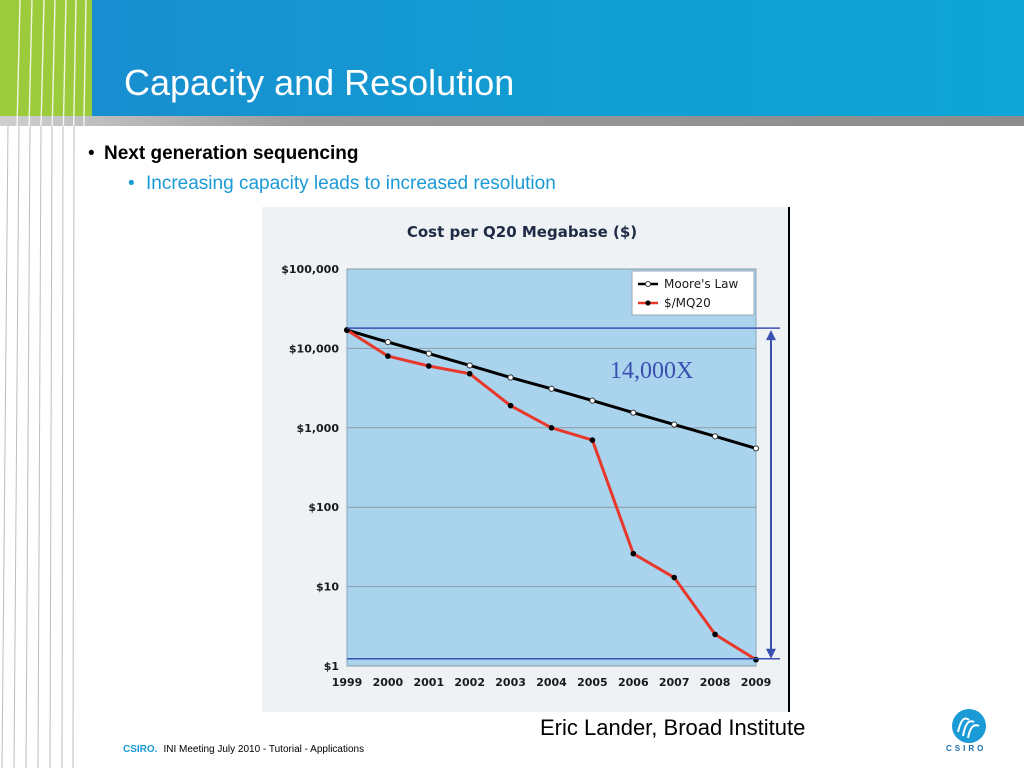  Describe the element at coordinates (314, 348) in the screenshot. I see `y-tick-label: $10,000` at that location.